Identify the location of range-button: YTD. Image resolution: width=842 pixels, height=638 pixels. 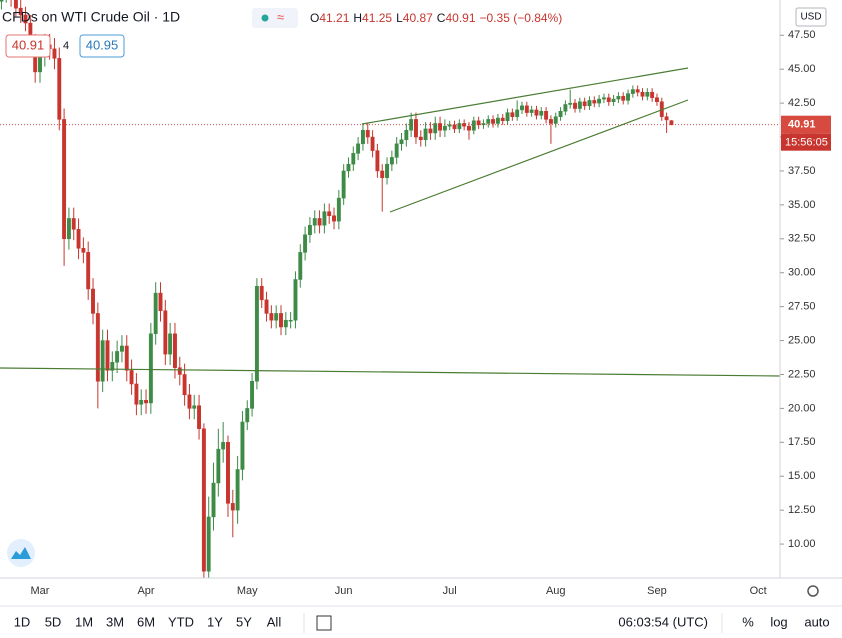
(181, 621).